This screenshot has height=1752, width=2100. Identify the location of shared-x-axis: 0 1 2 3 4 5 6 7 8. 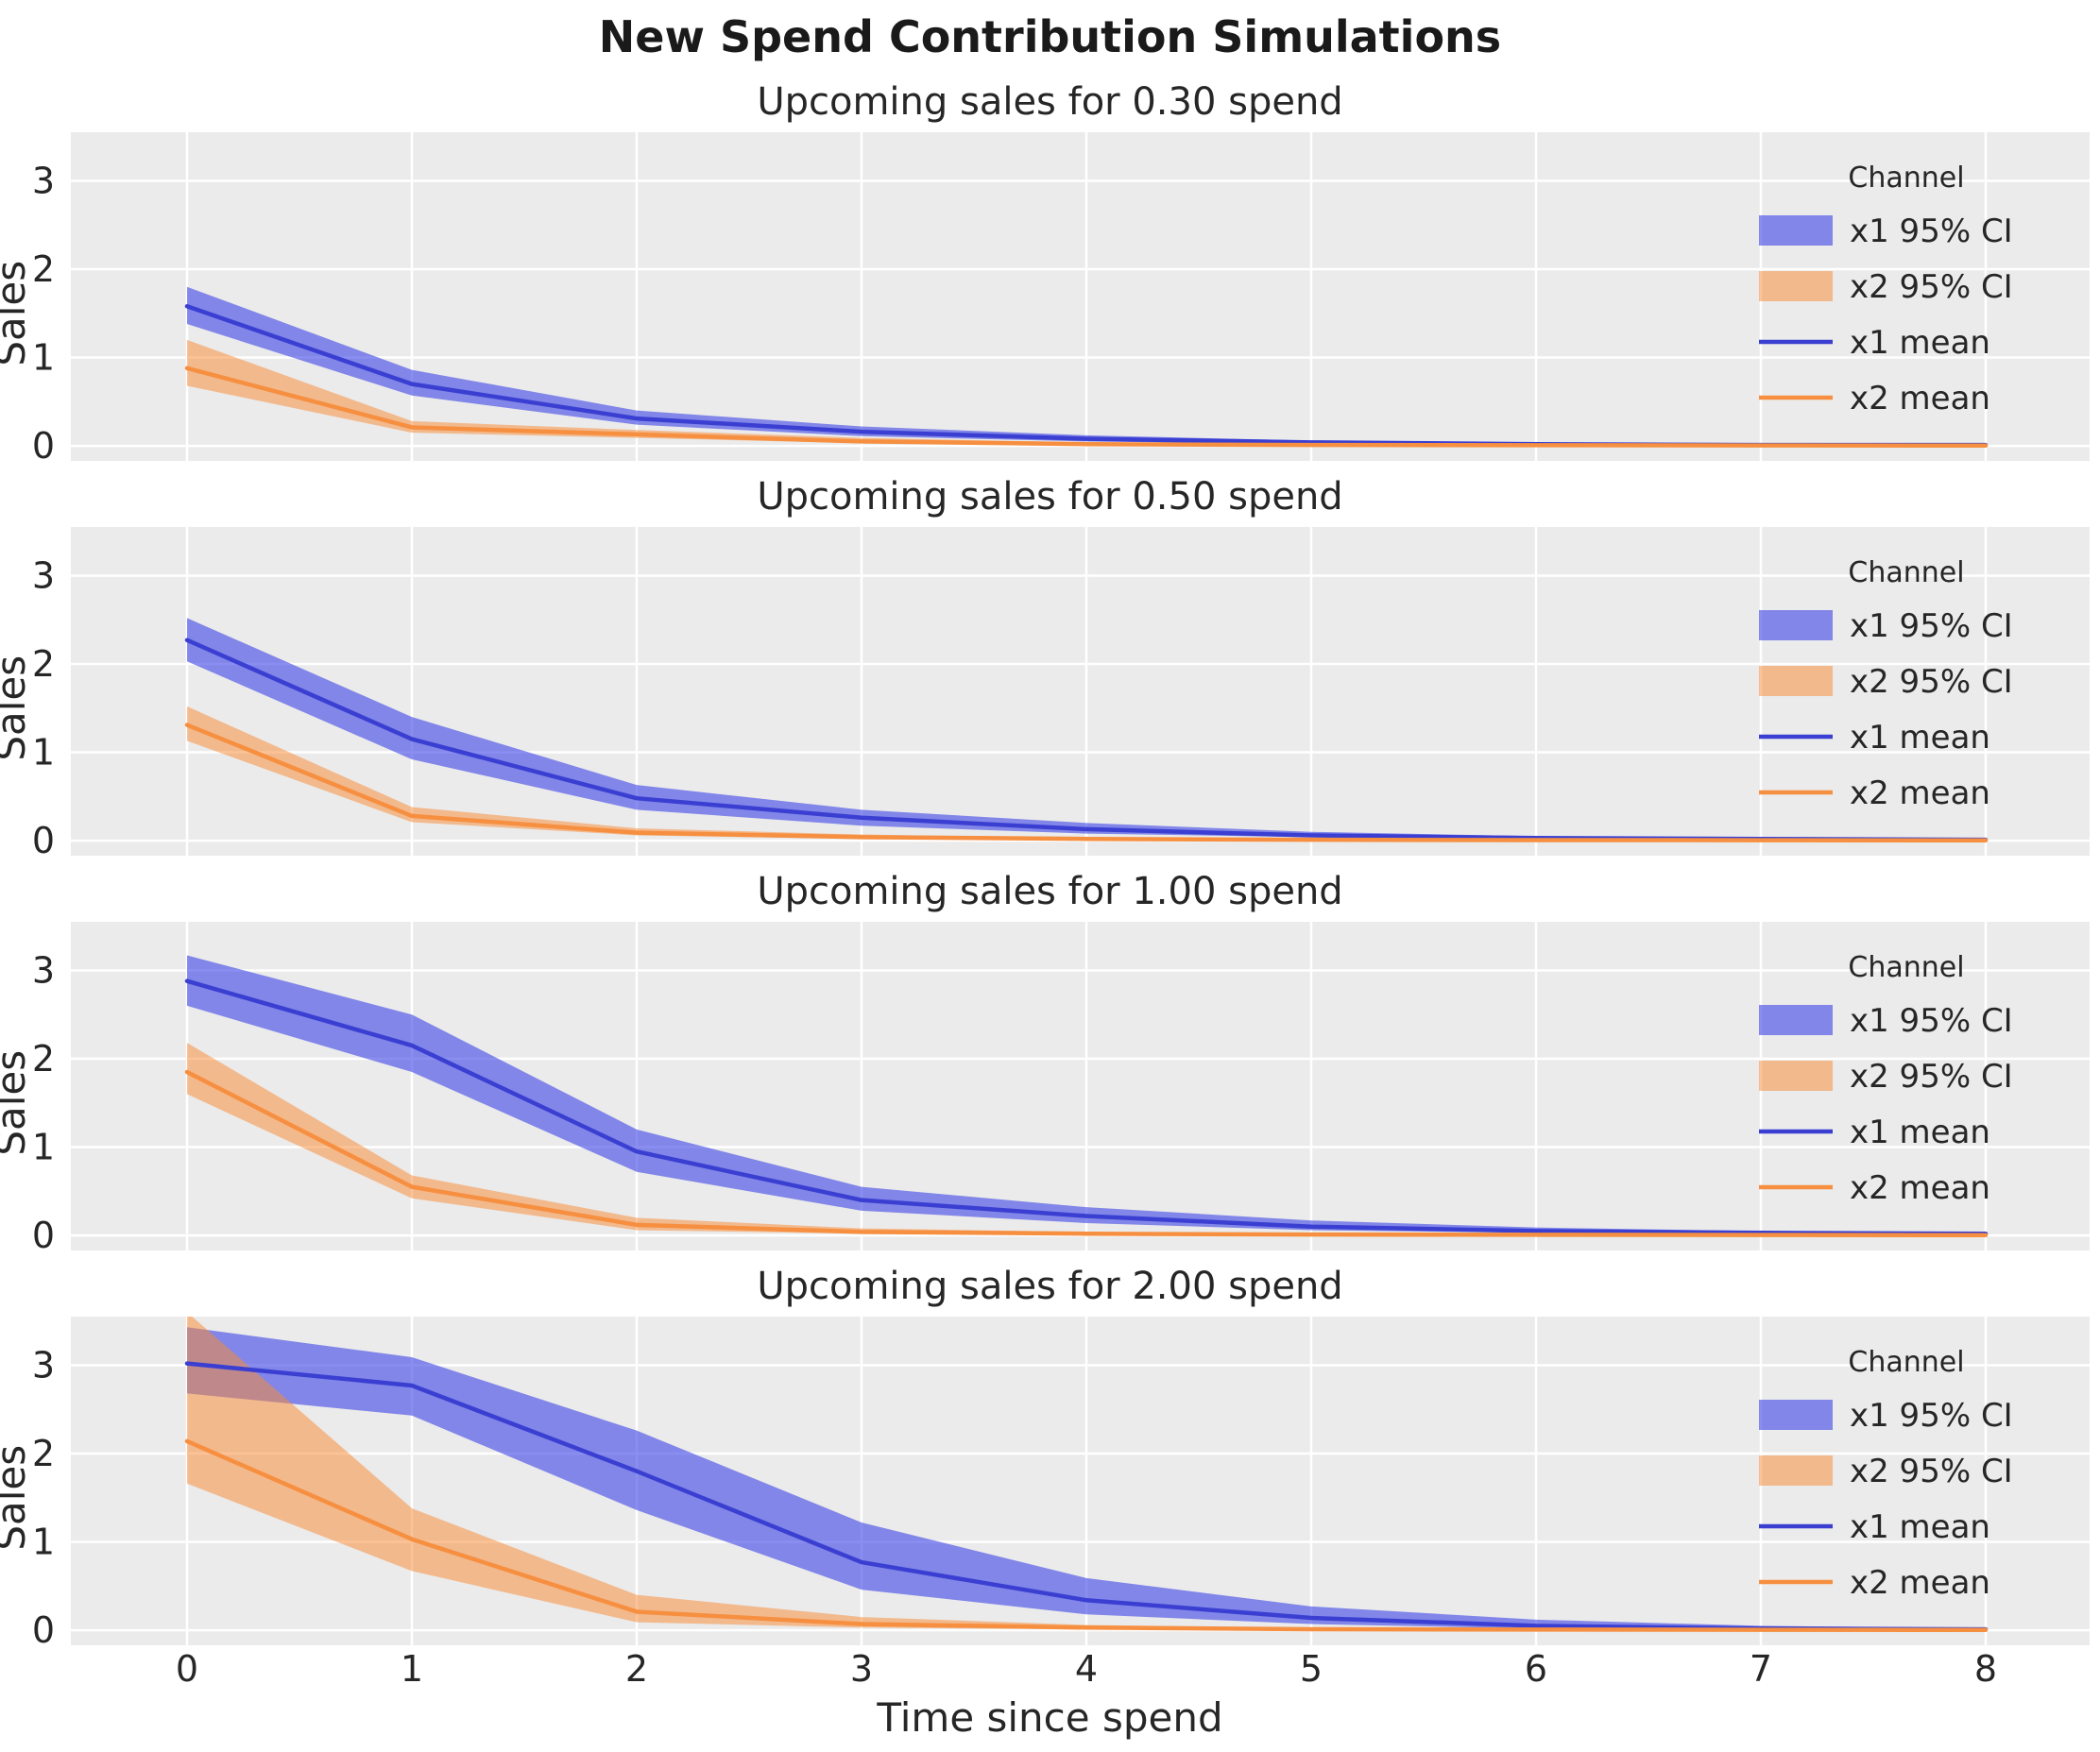
(1050, 1668).